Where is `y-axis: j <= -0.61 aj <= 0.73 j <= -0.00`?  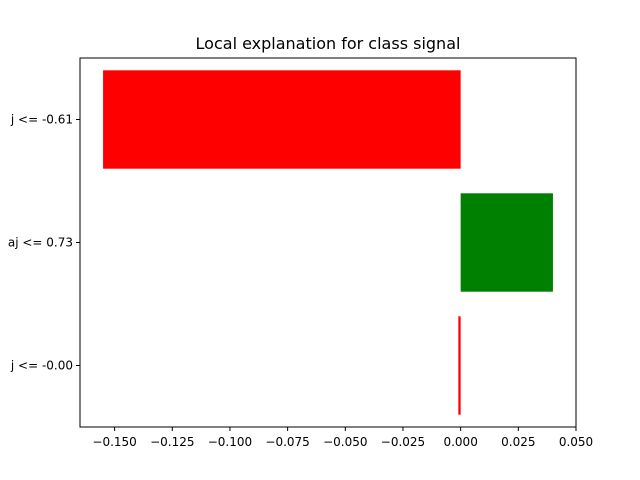
y-axis: j <= -0.61 aj <= 0.73 j <= -0.00 is located at coordinates (44, 243).